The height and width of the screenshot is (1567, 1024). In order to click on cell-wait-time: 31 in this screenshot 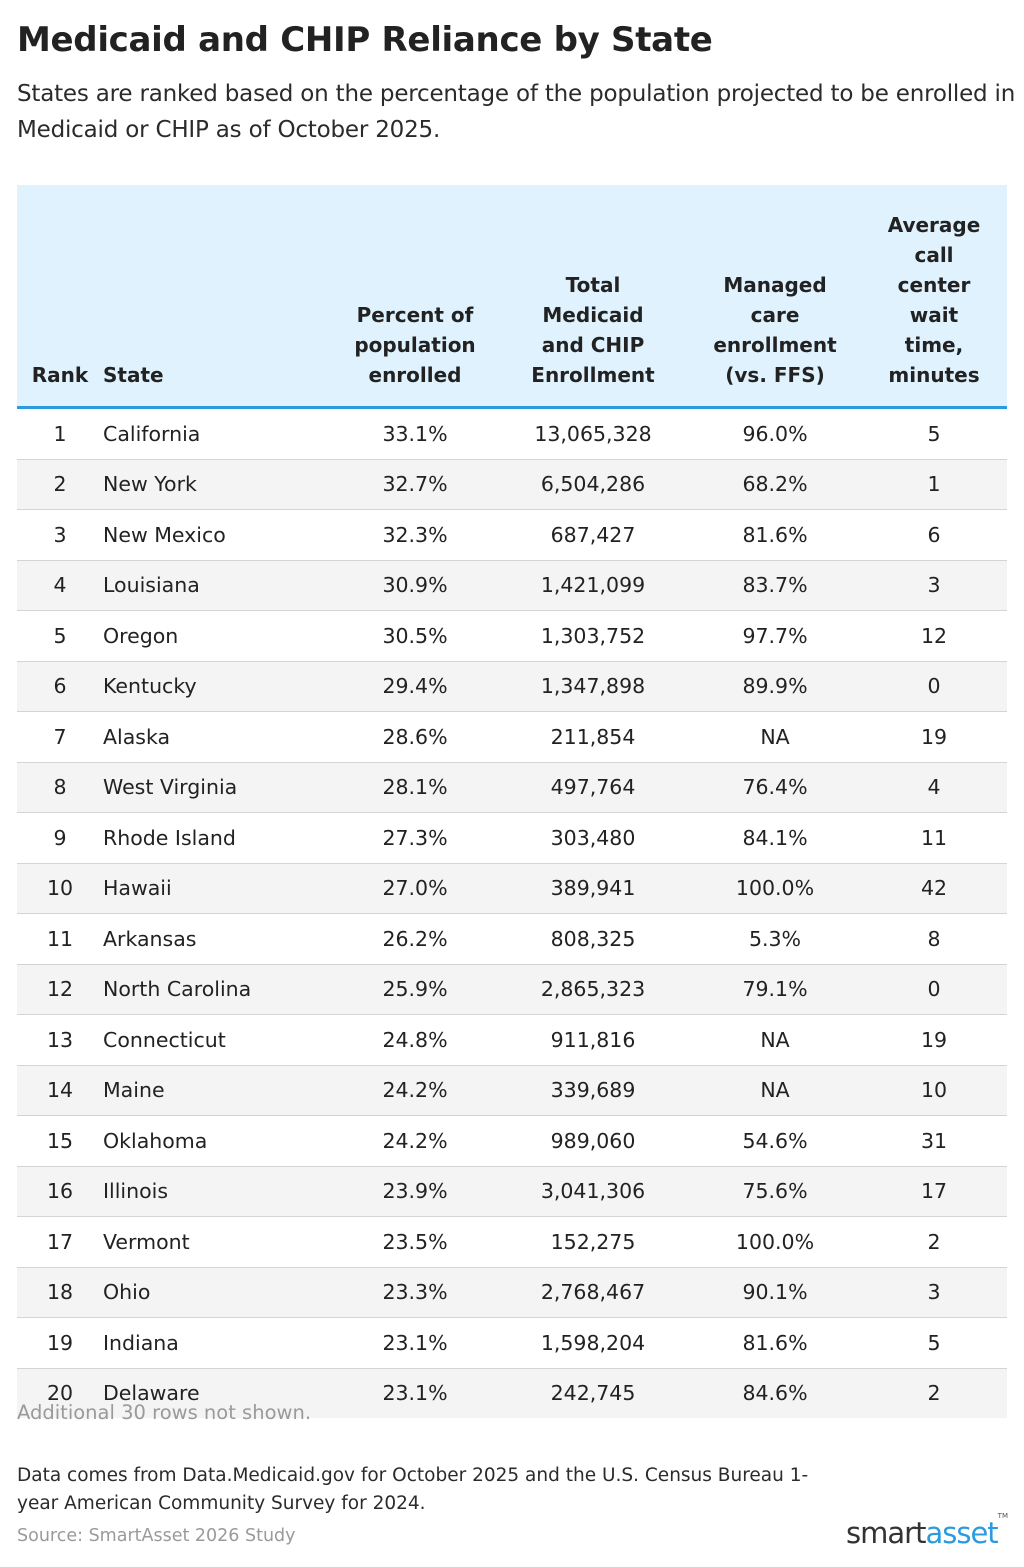, I will do `click(934, 1141)`.